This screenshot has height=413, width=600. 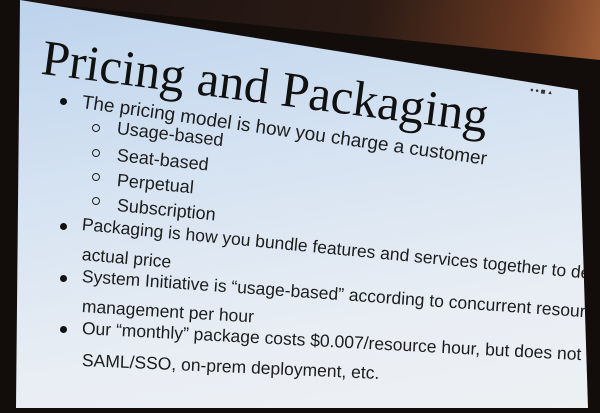 I want to click on slide-controls-icon: ● ● ◼ ▲, so click(x=541, y=92).